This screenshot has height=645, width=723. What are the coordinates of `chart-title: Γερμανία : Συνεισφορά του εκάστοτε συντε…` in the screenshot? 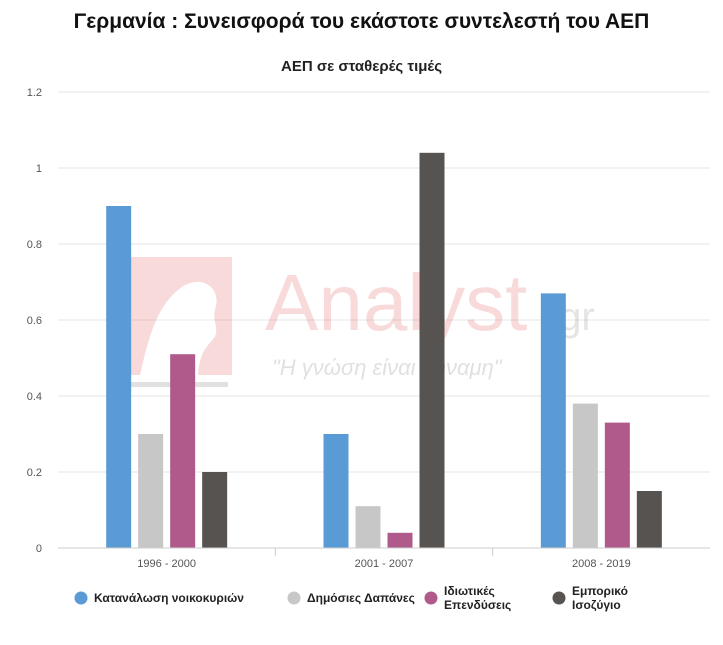 It's located at (361, 21).